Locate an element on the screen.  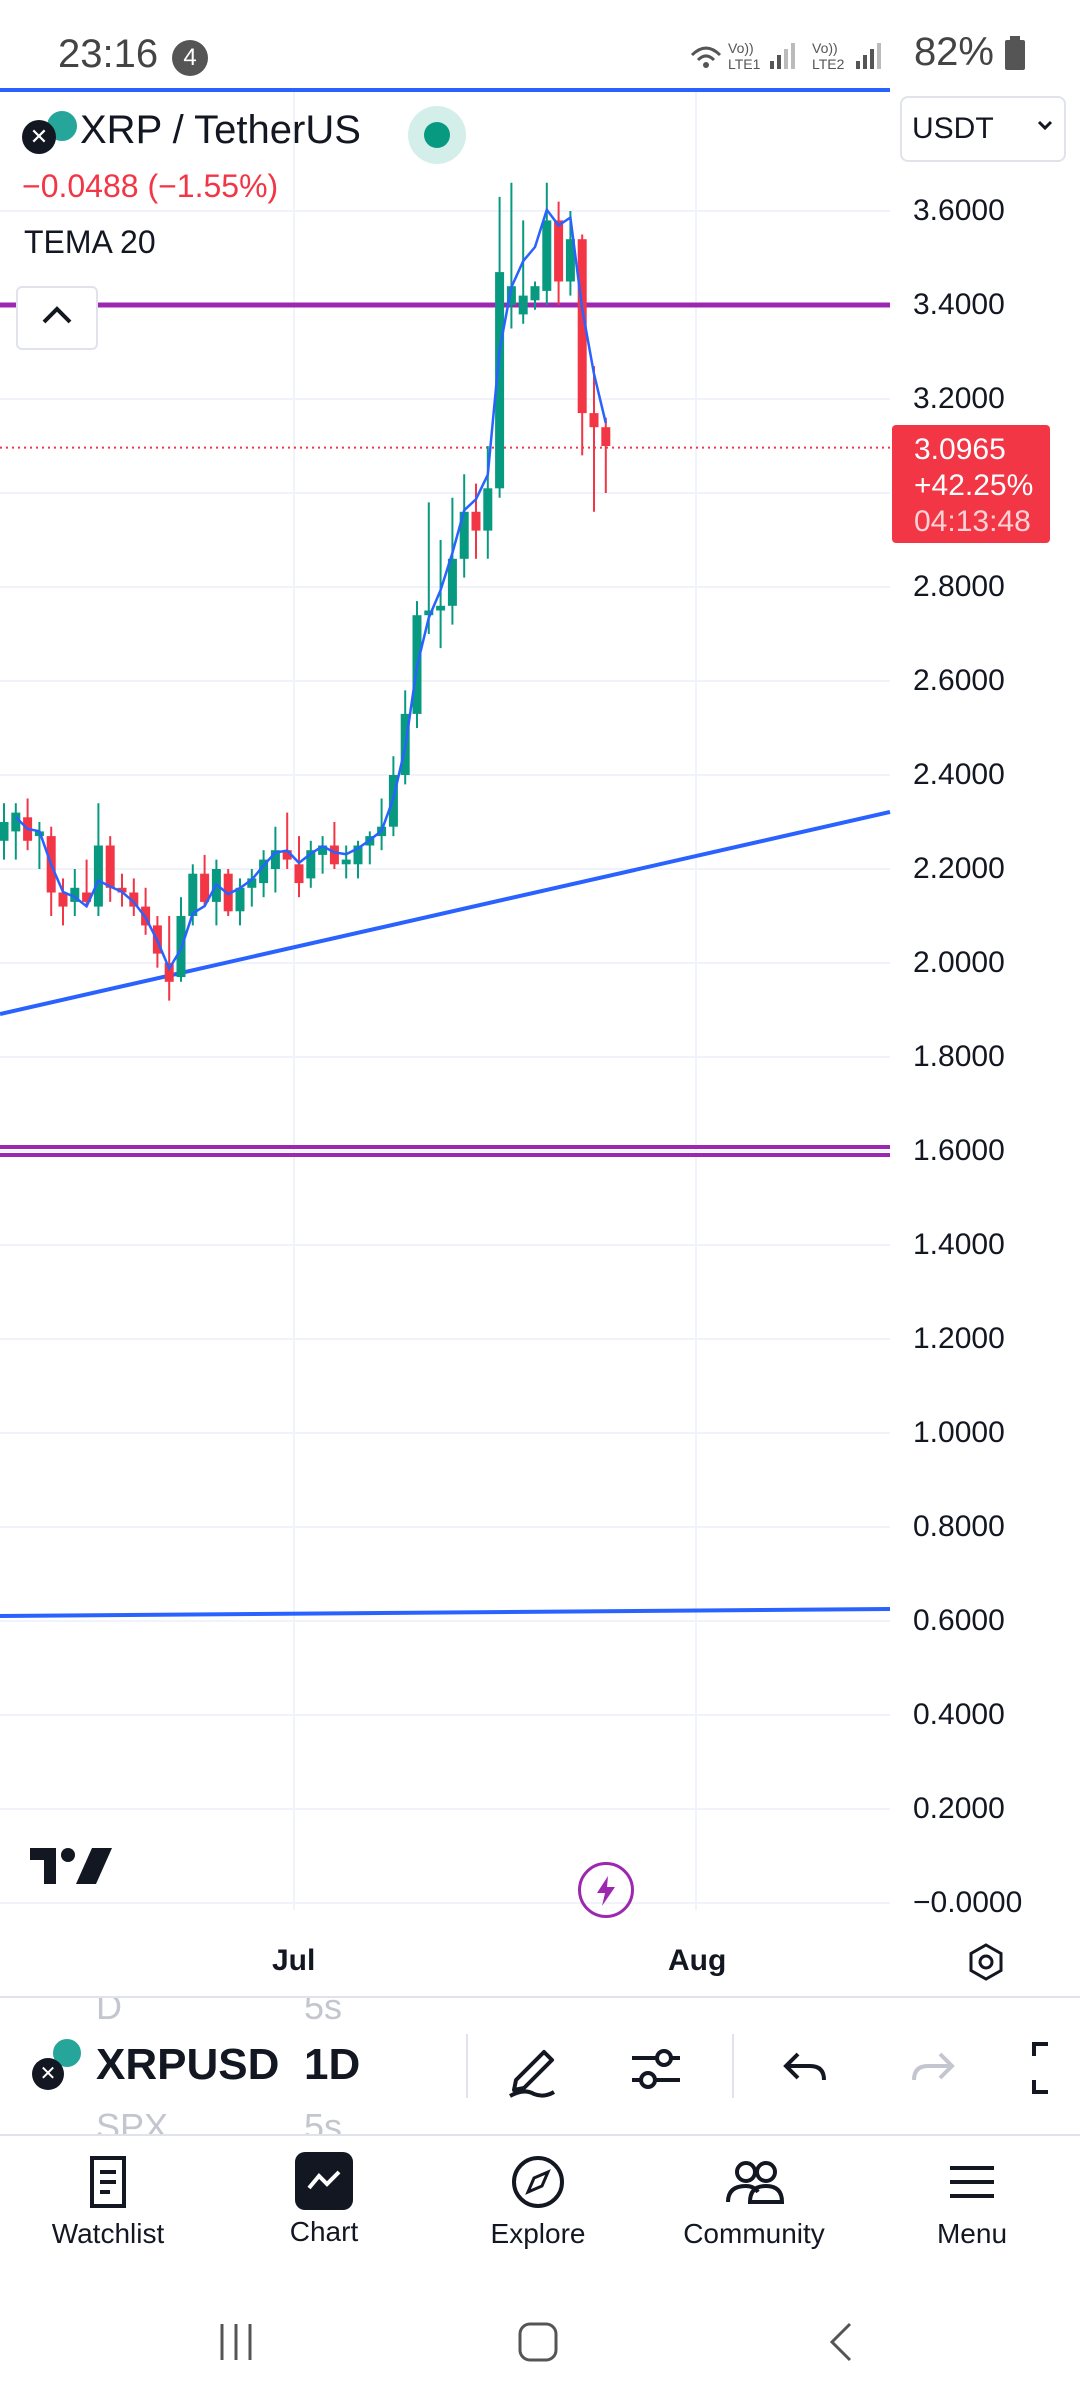
compass-icon is located at coordinates (538, 2182).